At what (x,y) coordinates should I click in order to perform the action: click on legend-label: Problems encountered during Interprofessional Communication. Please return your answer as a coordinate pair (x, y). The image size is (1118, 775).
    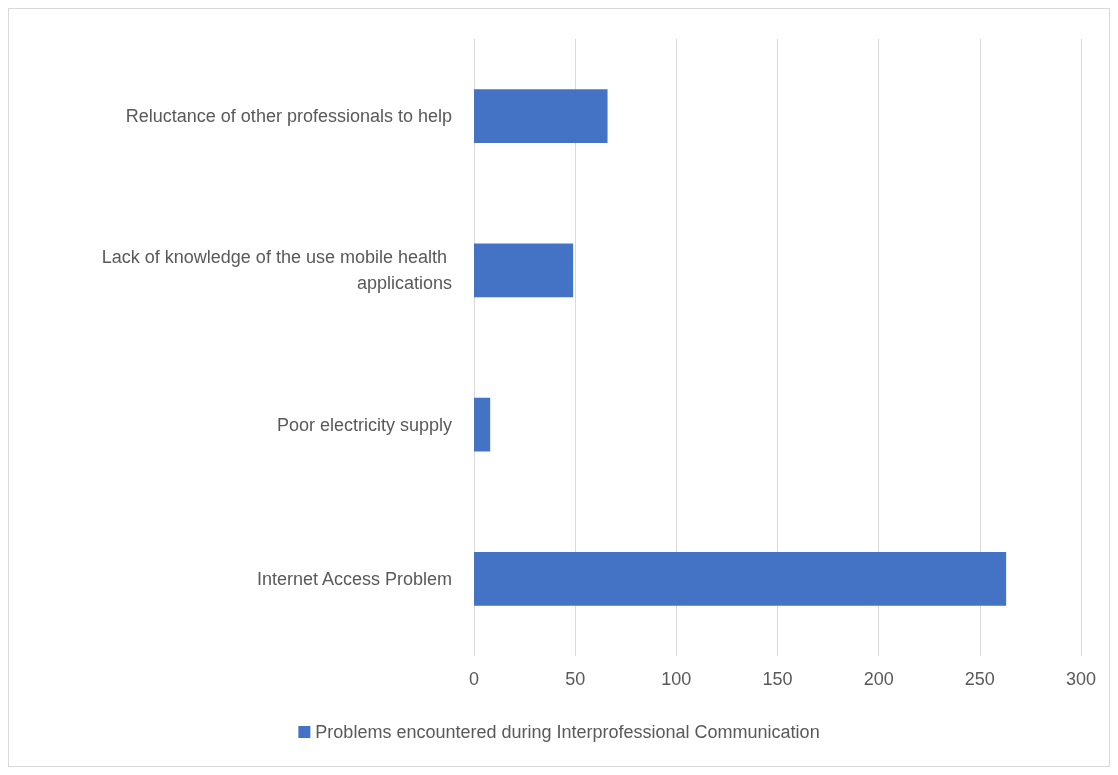
    Looking at the image, I should click on (567, 732).